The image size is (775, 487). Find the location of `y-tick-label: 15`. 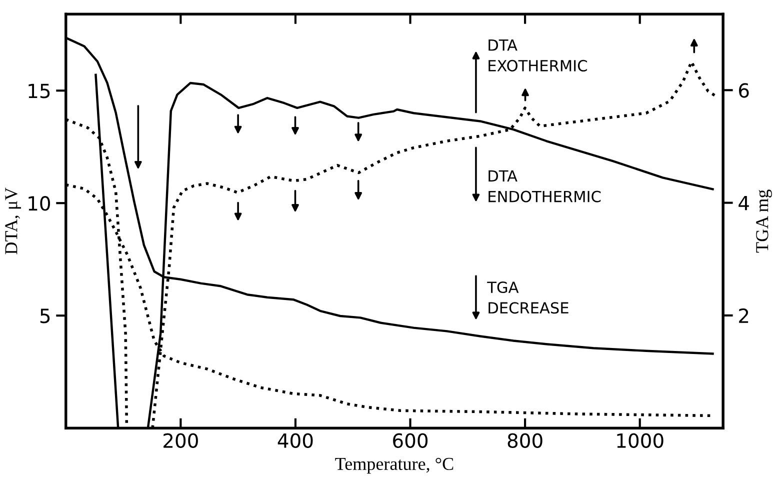

y-tick-label: 15 is located at coordinates (39, 91).